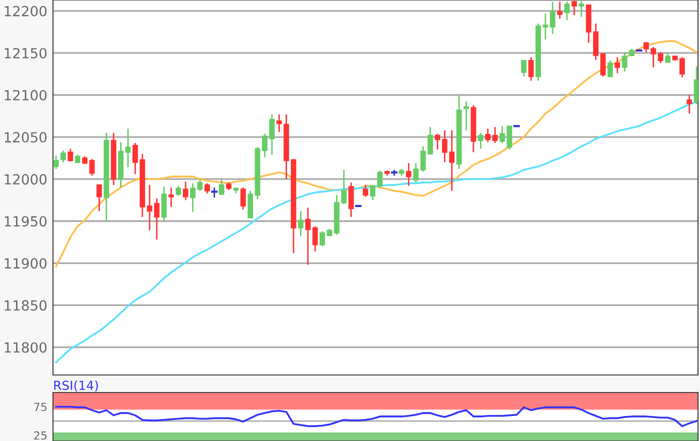  Describe the element at coordinates (76, 386) in the screenshot. I see `chart-title: RSI(14)` at that location.